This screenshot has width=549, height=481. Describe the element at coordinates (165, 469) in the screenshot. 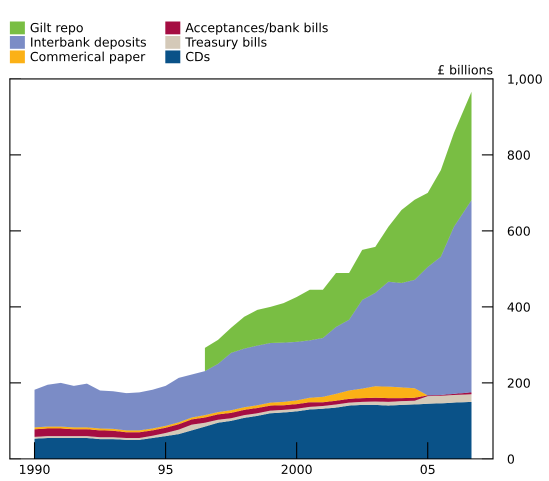

I see `x-tick-label: 95` at that location.